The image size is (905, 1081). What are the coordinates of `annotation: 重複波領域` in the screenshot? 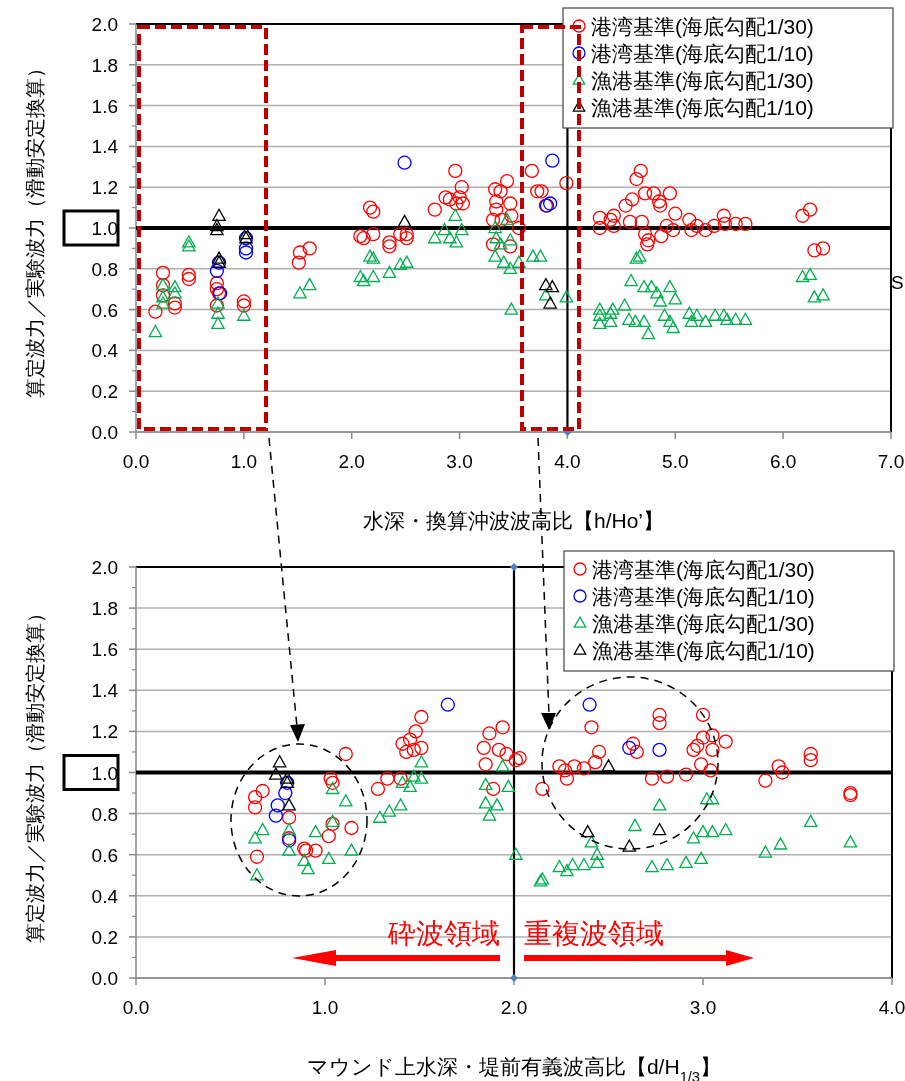 It's located at (594, 933).